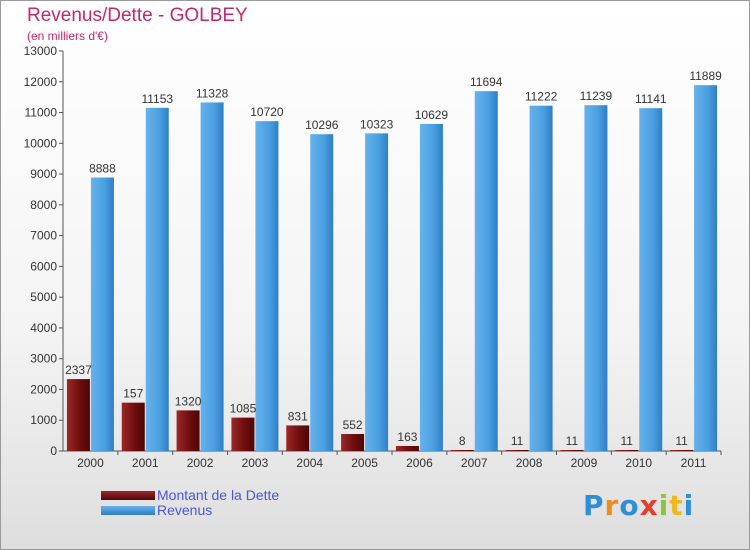 The image size is (750, 550). I want to click on data-label-revenus: 11328, so click(212, 93).